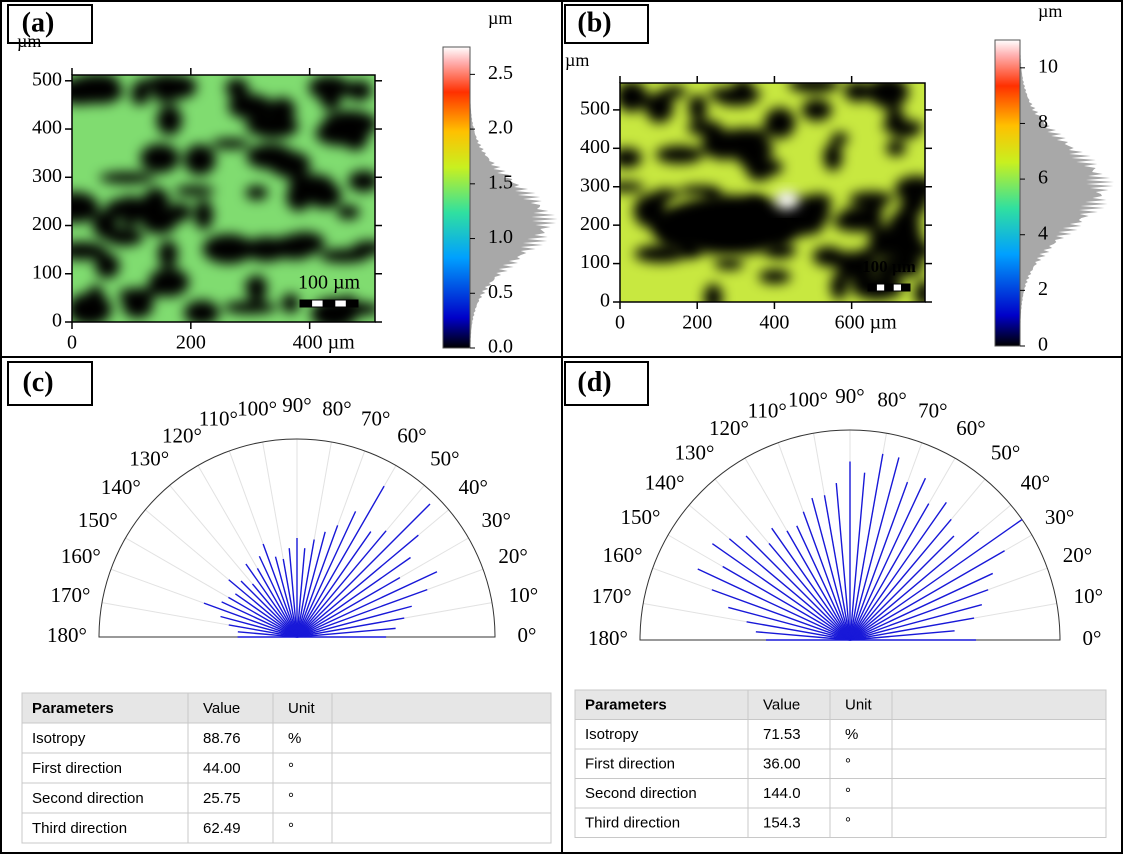  I want to click on panel-label-box, so click(606, 383).